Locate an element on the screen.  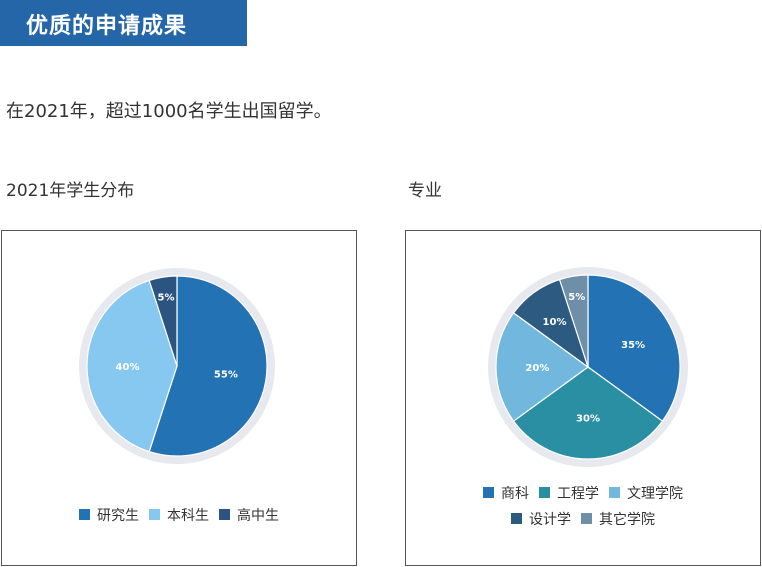
header-banner: 优质的申请成果 is located at coordinates (123, 23).